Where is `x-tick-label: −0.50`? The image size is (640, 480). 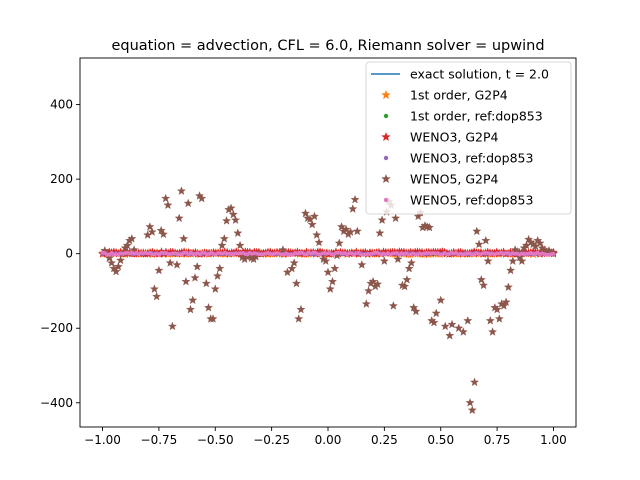 x-tick-label: −0.50 is located at coordinates (215, 440).